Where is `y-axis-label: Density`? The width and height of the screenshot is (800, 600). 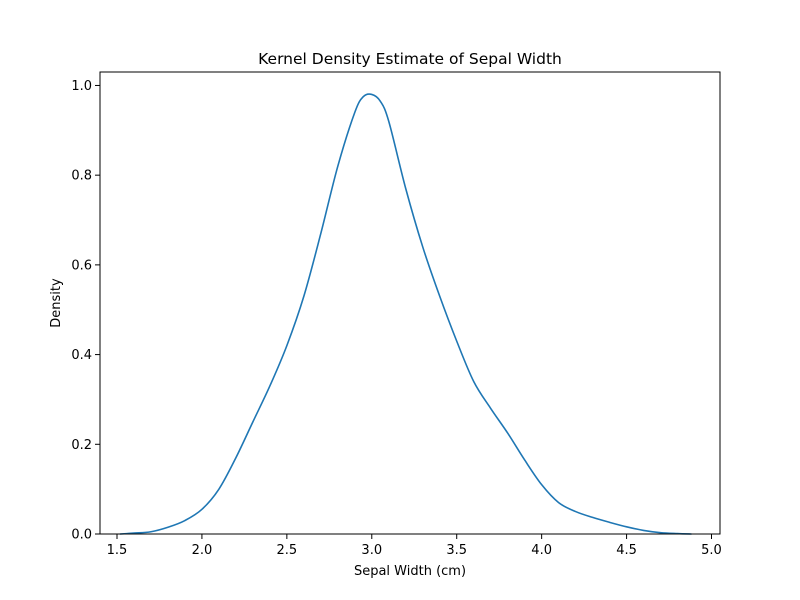 y-axis-label: Density is located at coordinates (56, 303).